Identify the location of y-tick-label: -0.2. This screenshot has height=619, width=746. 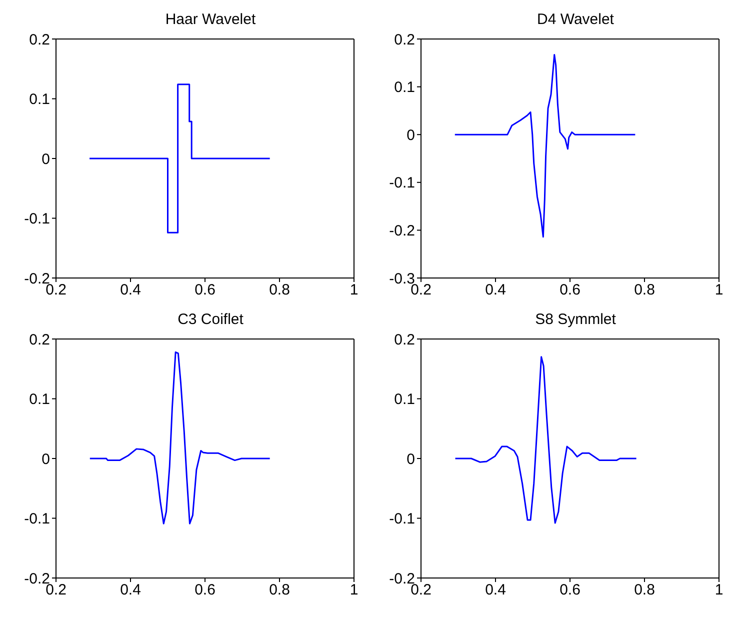
(402, 231).